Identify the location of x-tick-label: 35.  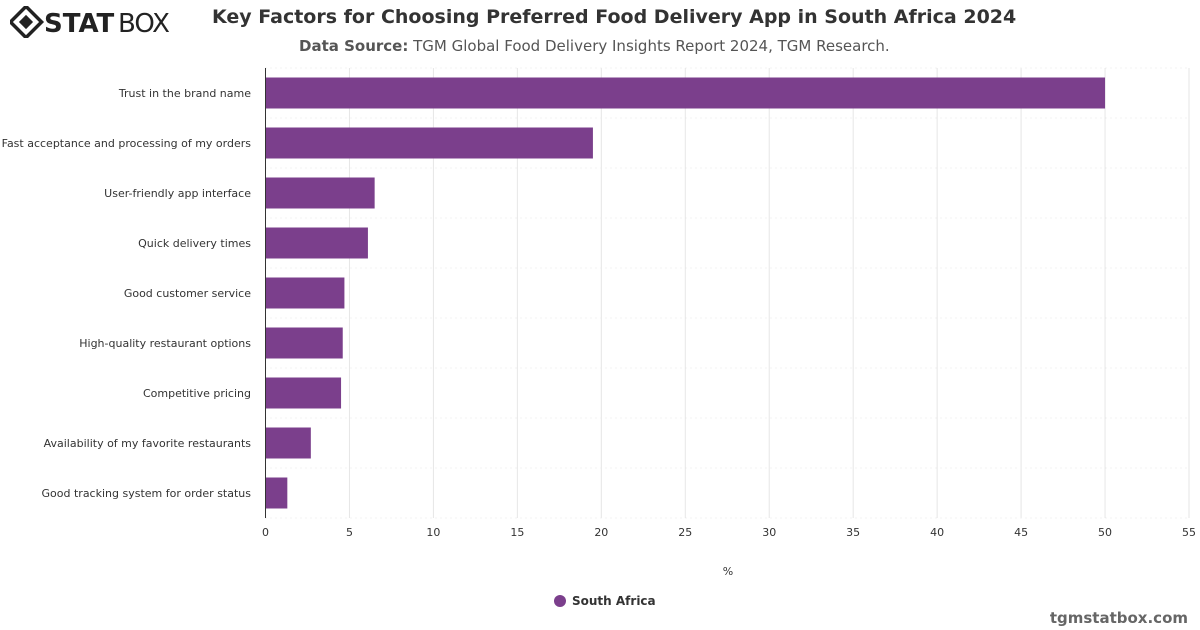
(853, 532).